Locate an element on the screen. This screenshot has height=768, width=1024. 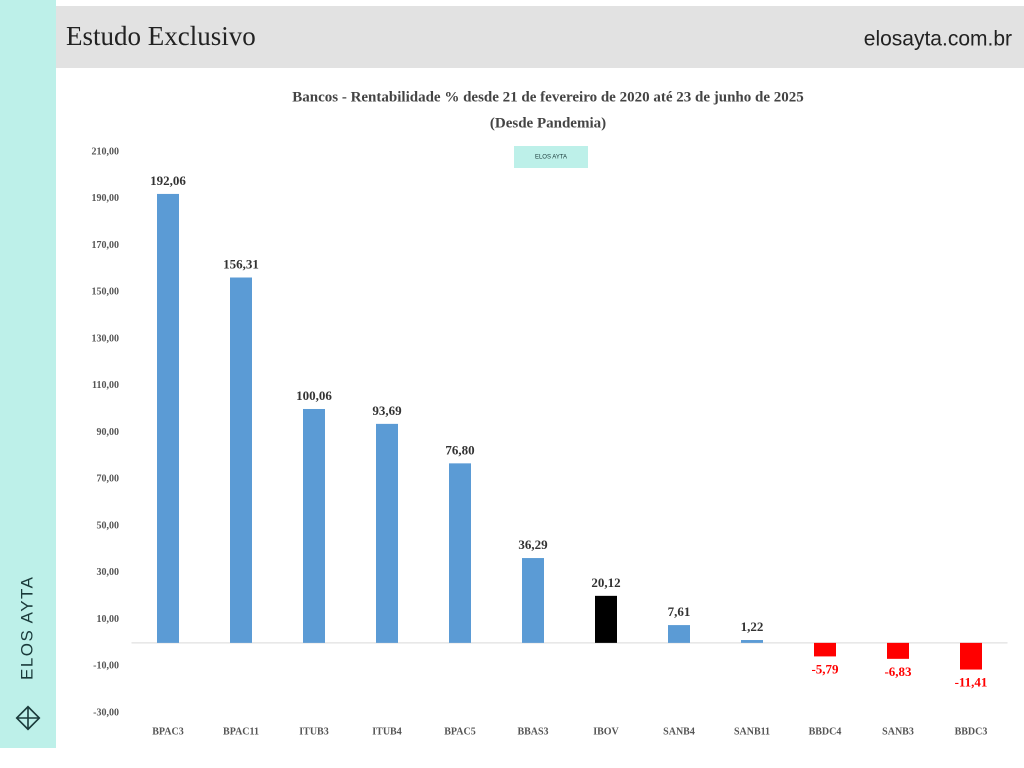
y-tick-label: -10,00 is located at coordinates (106, 666).